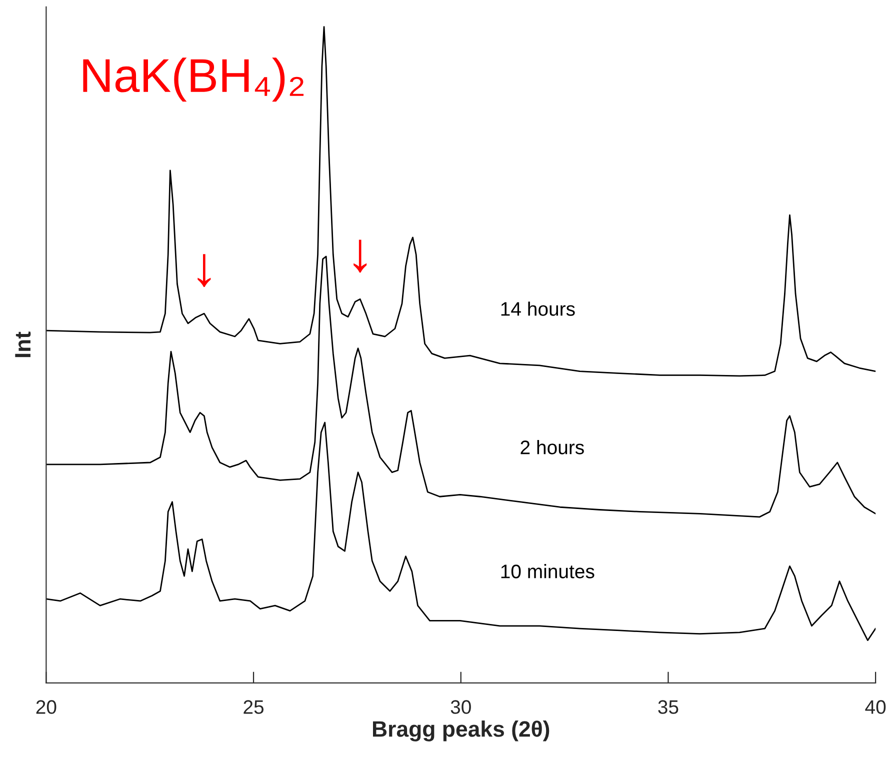  Describe the element at coordinates (547, 571) in the screenshot. I see `text: 10 minutes` at that location.